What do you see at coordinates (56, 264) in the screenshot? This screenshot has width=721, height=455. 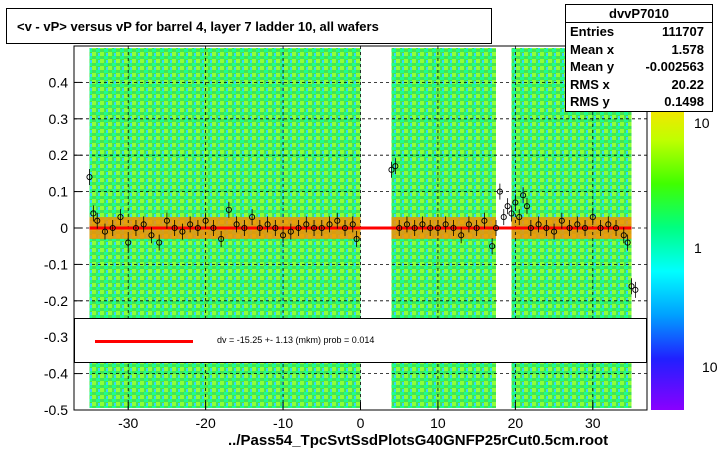 I see `y-tick-label-4: -0.1` at bounding box center [56, 264].